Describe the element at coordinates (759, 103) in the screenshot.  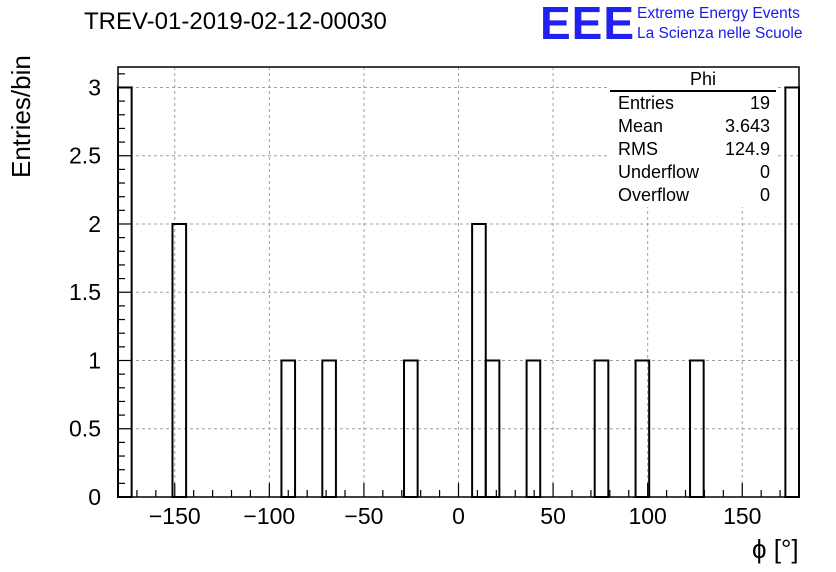
I see `stats-value: 19` at that location.